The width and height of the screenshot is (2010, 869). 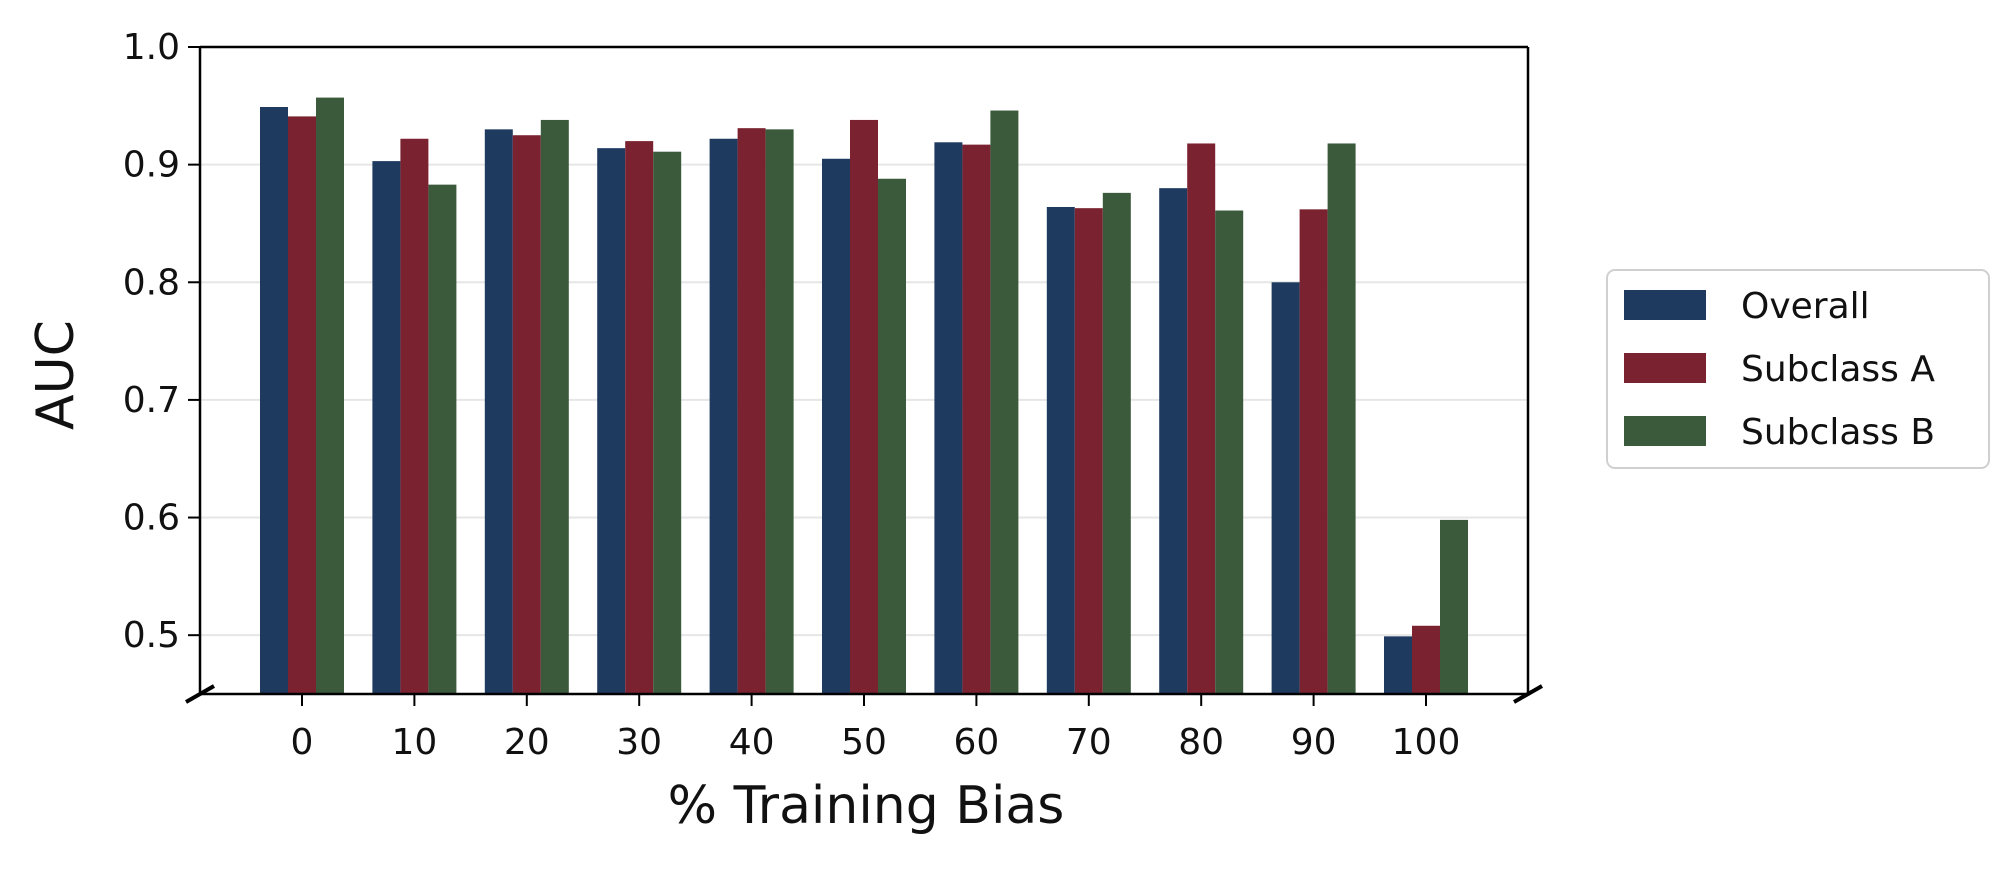 I want to click on x-tick-label: 90, so click(x=1314, y=742).